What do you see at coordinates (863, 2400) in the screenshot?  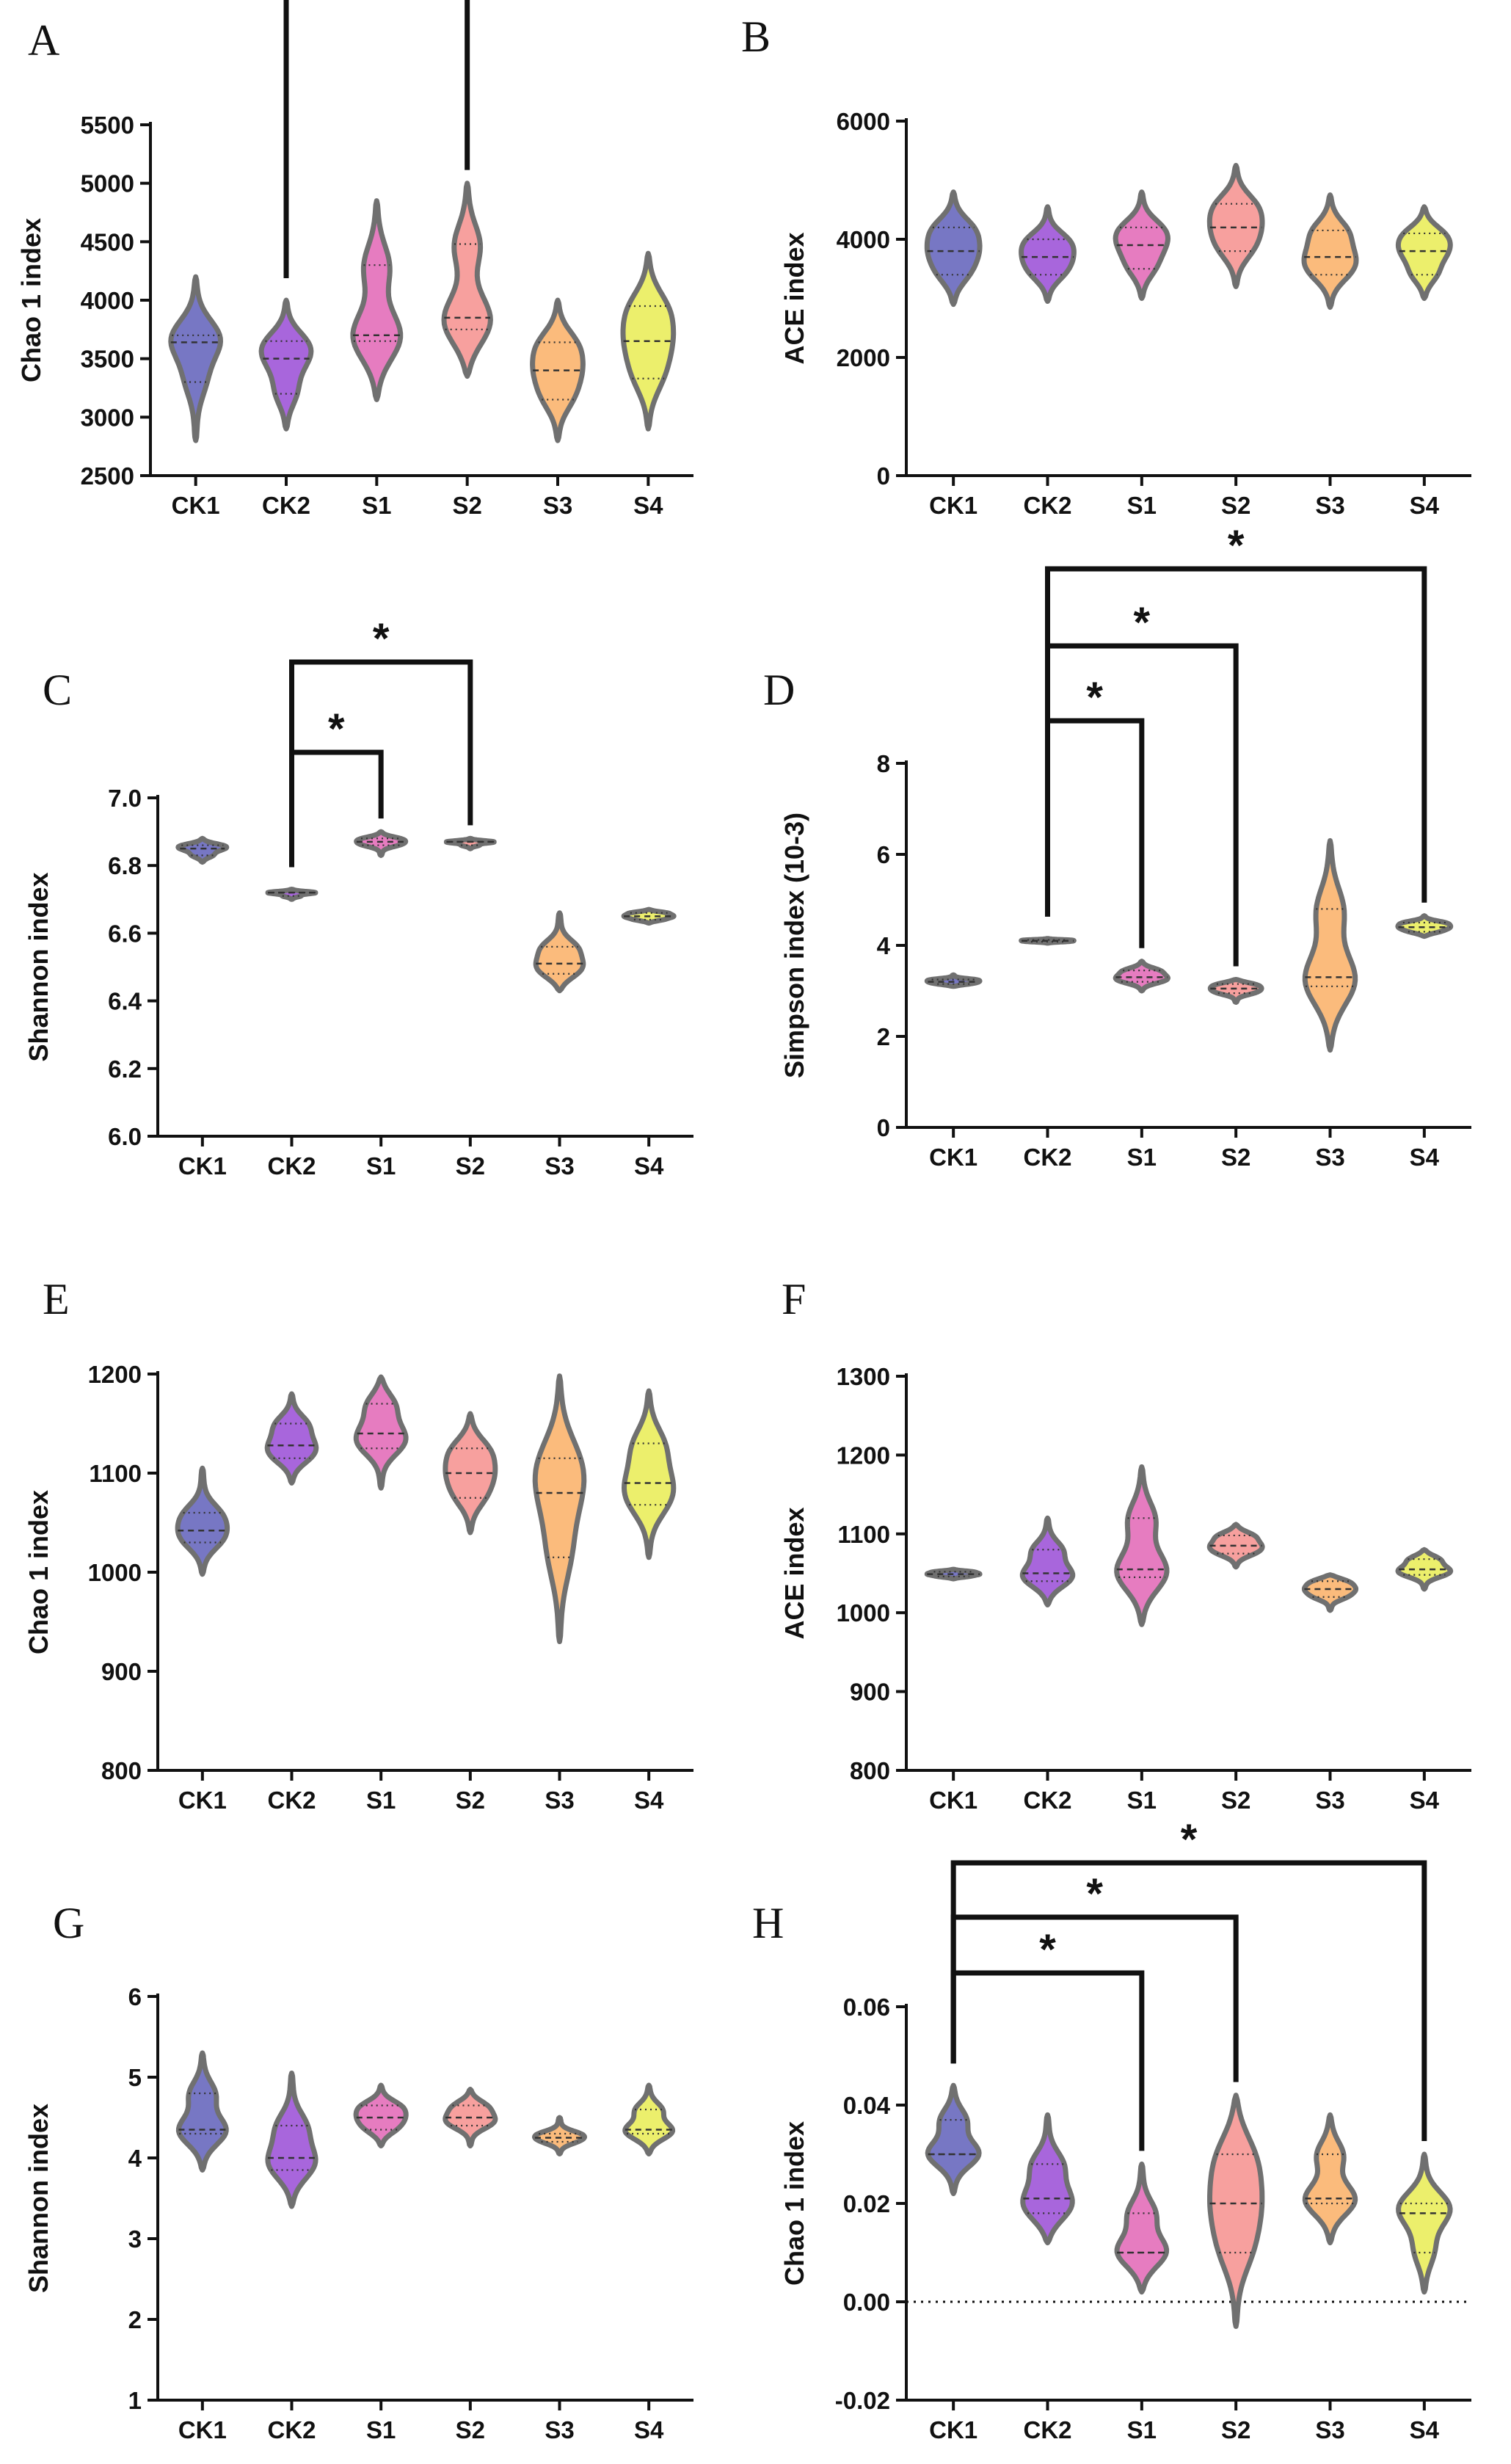 I see `y-tick-label: -0.02` at bounding box center [863, 2400].